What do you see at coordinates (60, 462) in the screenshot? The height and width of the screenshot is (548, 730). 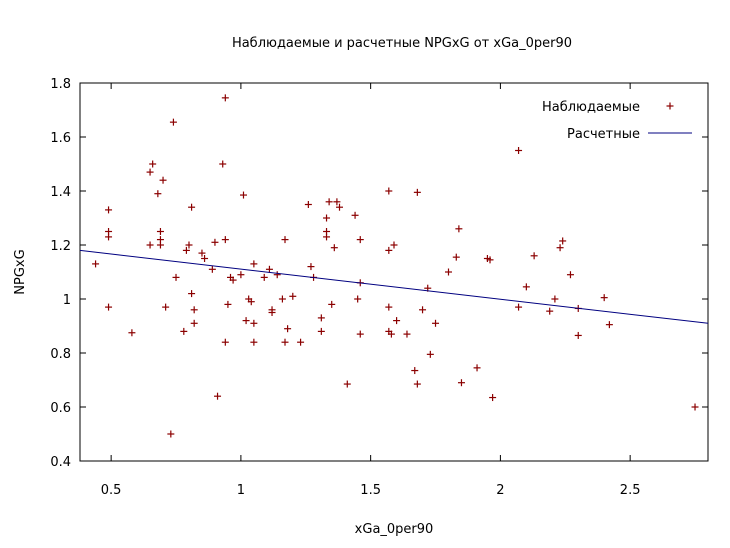 I see `y-tick-label: 0.4` at bounding box center [60, 462].